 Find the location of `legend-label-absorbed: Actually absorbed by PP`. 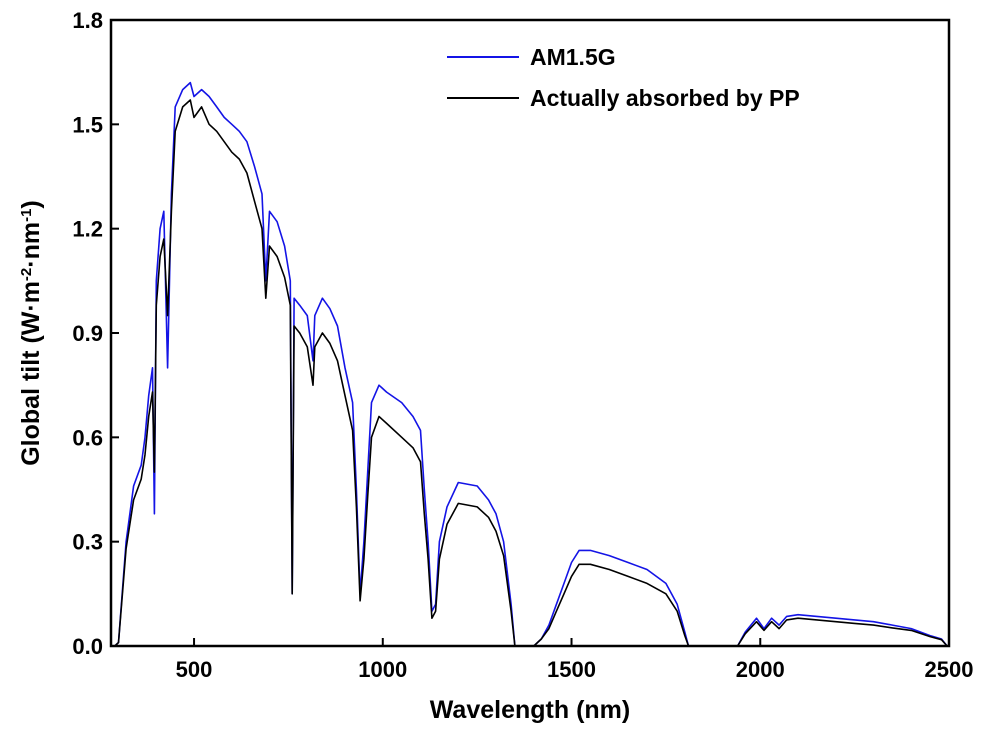

legend-label-absorbed: Actually absorbed by PP is located at coordinates (665, 98).